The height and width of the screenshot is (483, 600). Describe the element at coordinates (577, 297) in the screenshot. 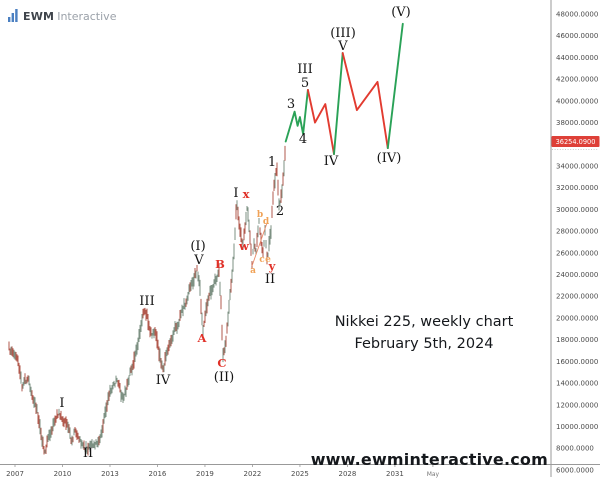

I see `y-axis-label: 22000.0000` at that location.